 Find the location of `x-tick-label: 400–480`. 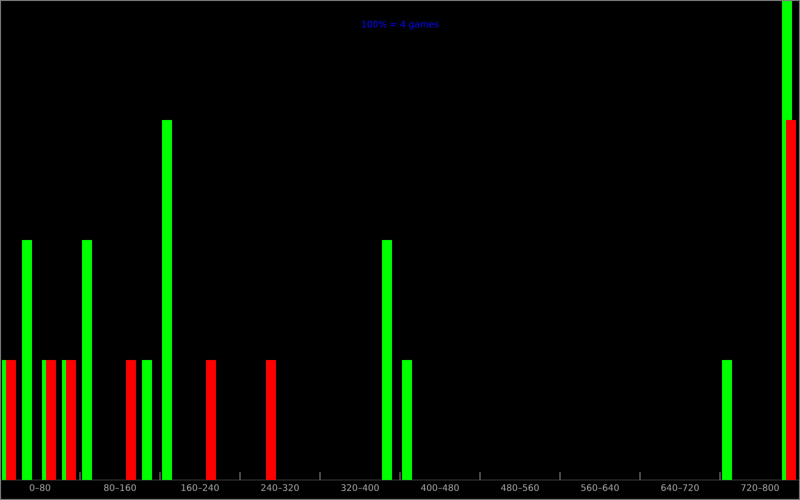

x-tick-label: 400–480 is located at coordinates (440, 487).